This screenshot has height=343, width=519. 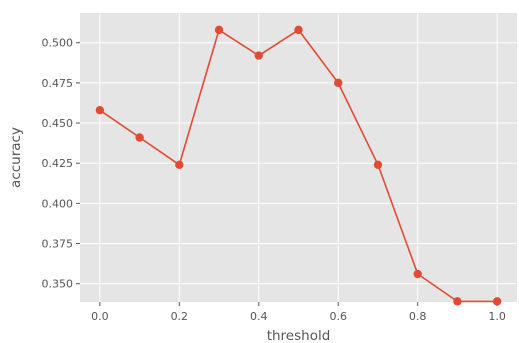 What do you see at coordinates (58, 123) in the screenshot?
I see `y-tick-label: 0.450` at bounding box center [58, 123].